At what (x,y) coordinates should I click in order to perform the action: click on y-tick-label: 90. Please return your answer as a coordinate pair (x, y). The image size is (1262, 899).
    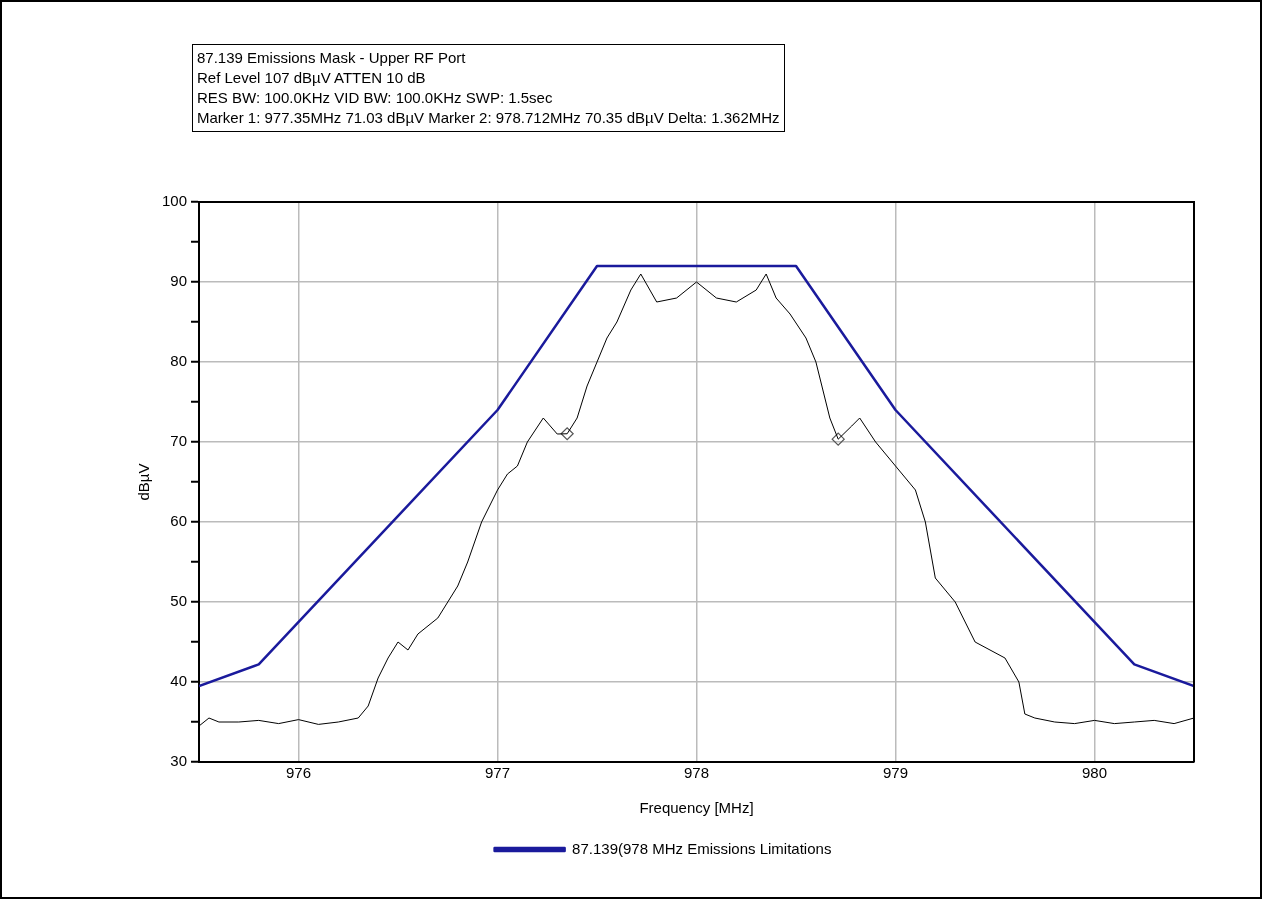
    Looking at the image, I should click on (179, 281).